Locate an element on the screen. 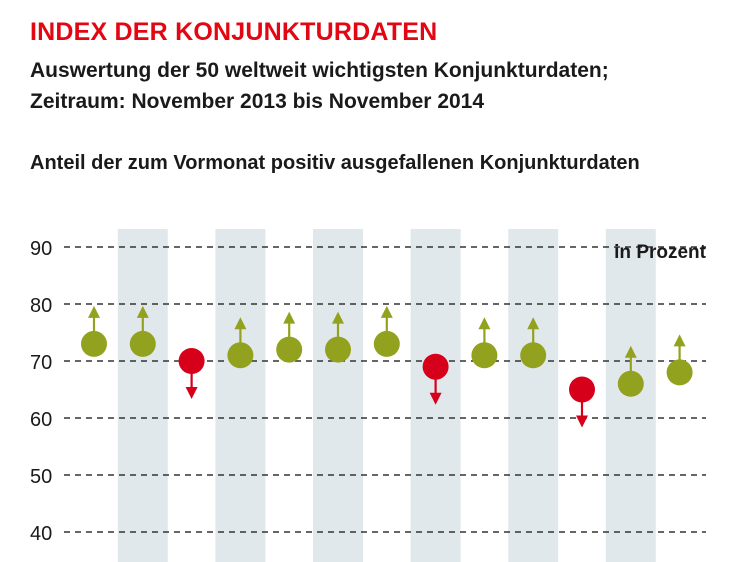 The width and height of the screenshot is (750, 562). y-tick-labels: 90 80 70 60 50 40 is located at coordinates (41, 391).